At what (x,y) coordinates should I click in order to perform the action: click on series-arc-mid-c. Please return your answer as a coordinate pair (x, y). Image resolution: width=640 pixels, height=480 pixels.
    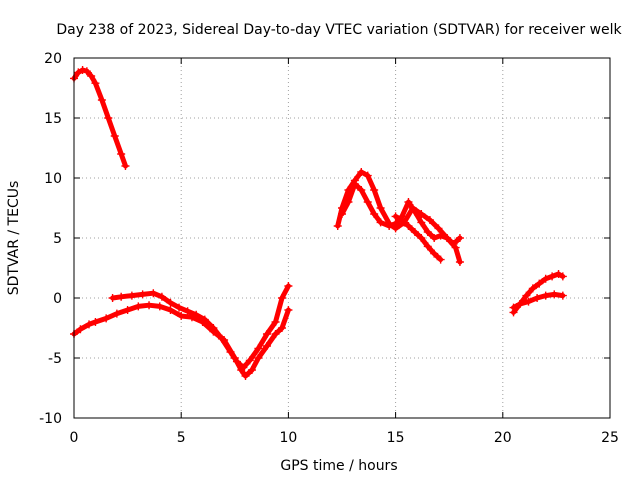
    Looking at the image, I should click on (418, 238).